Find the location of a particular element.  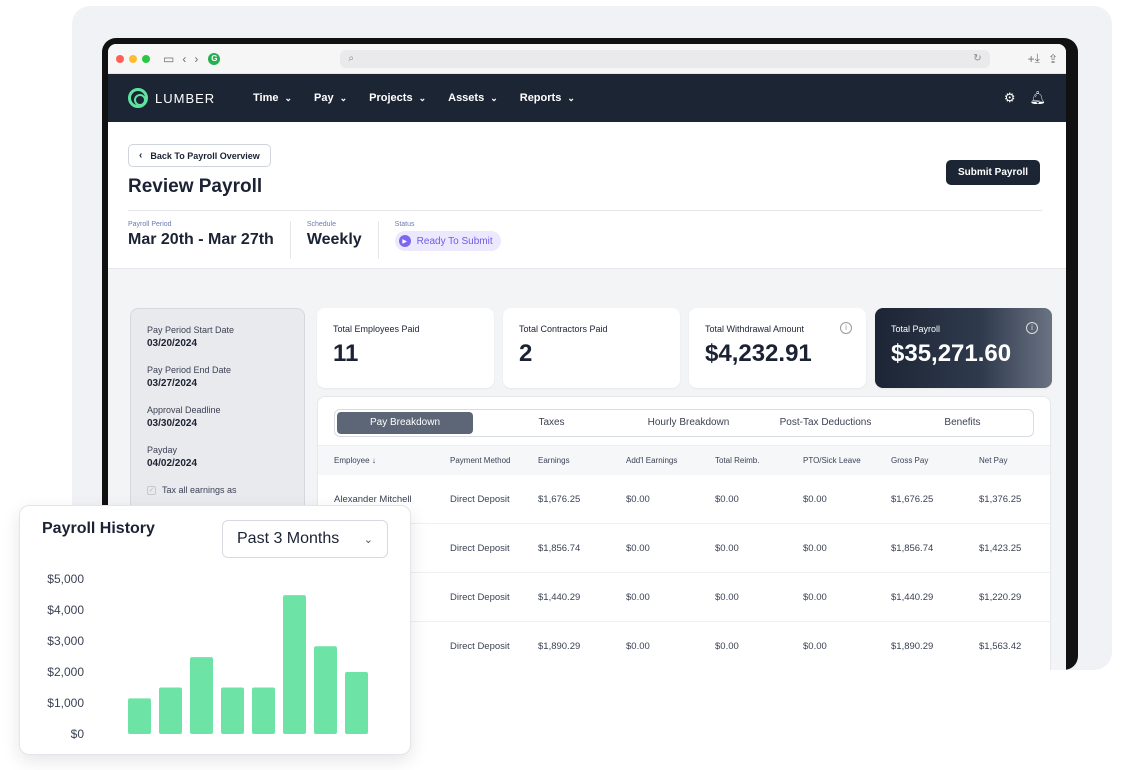

reload-icon: ↻ is located at coordinates (977, 58).